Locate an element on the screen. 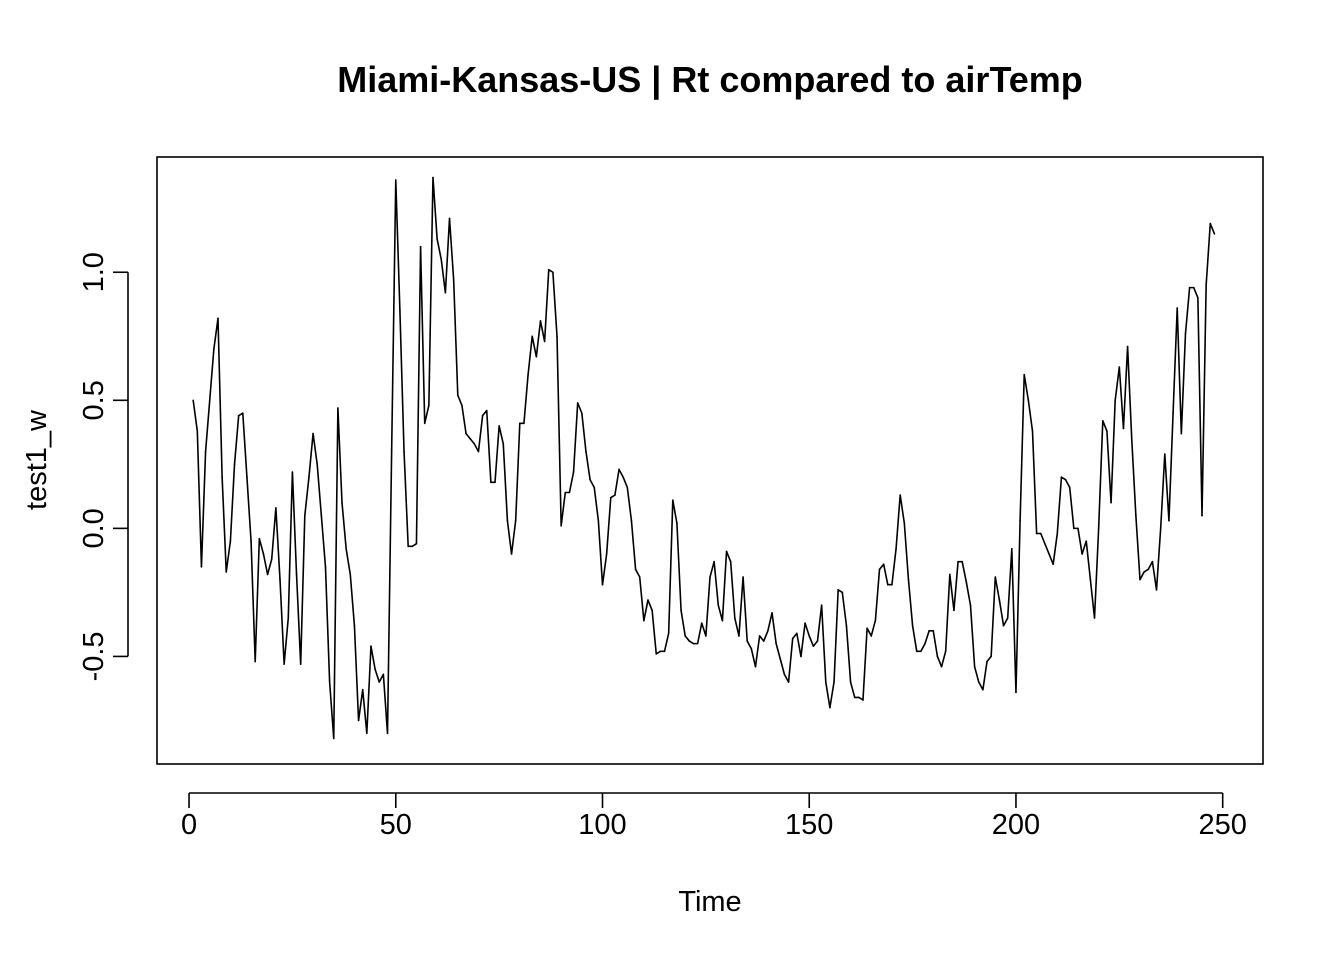  x-tick-label: 200 is located at coordinates (1016, 825).